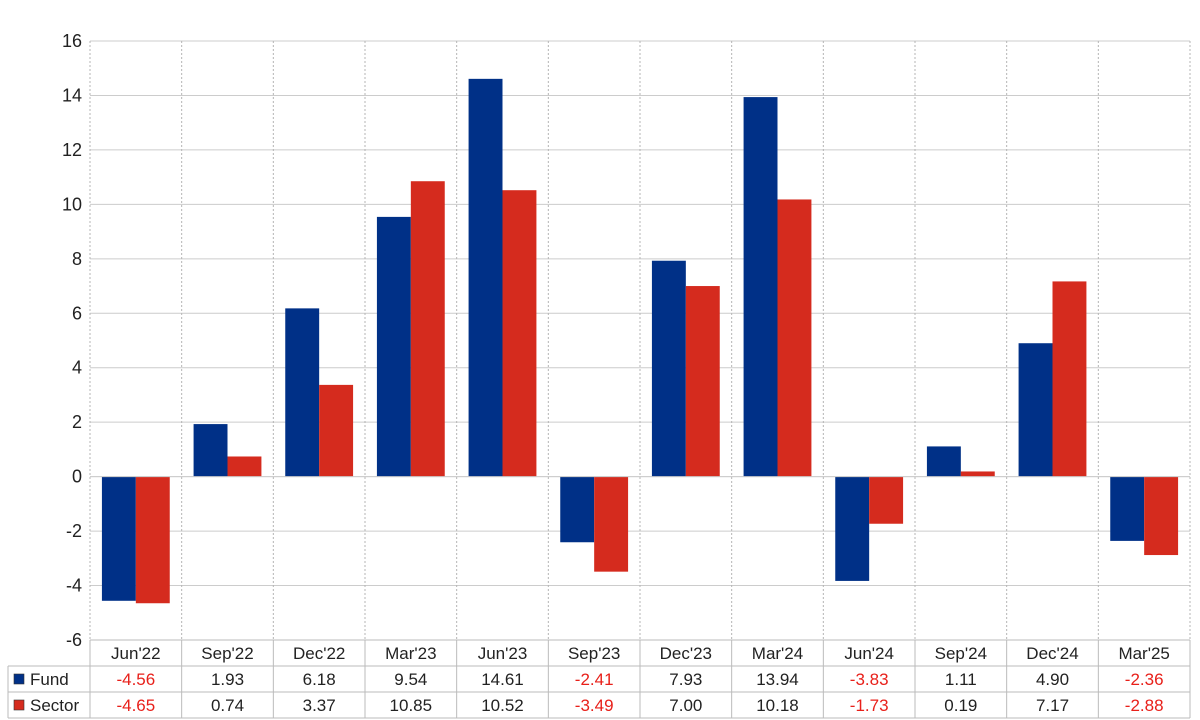 This screenshot has height=720, width=1200. I want to click on legend-swatch-sector, so click(19, 705).